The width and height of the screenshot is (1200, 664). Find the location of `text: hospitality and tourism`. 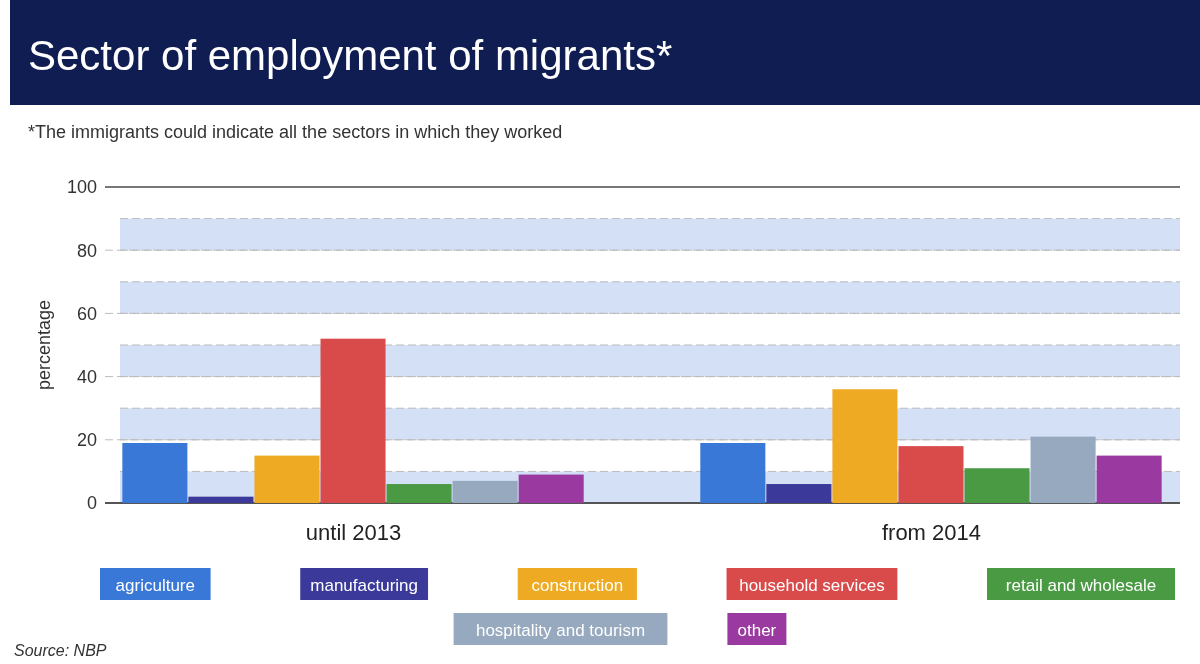

text: hospitality and tourism is located at coordinates (560, 630).